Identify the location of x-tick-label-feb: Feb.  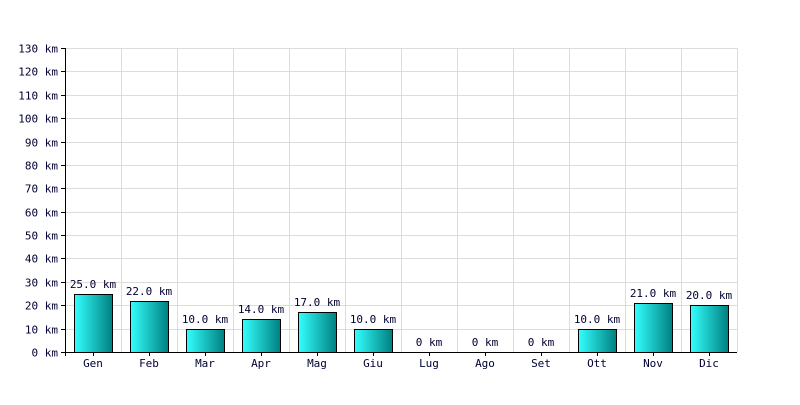
(149, 363).